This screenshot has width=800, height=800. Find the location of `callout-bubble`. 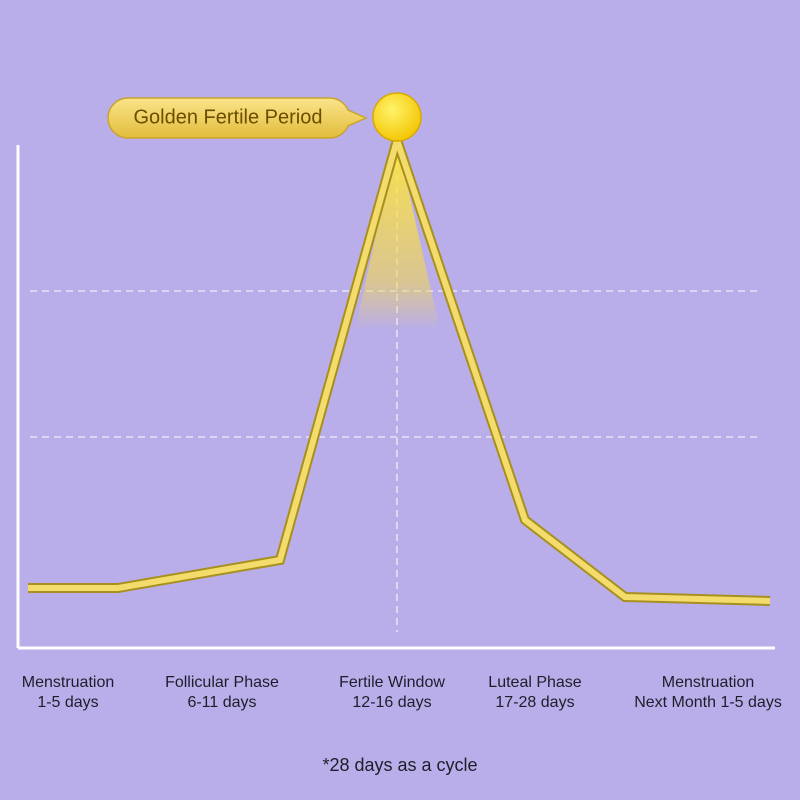

callout-bubble is located at coordinates (237, 118).